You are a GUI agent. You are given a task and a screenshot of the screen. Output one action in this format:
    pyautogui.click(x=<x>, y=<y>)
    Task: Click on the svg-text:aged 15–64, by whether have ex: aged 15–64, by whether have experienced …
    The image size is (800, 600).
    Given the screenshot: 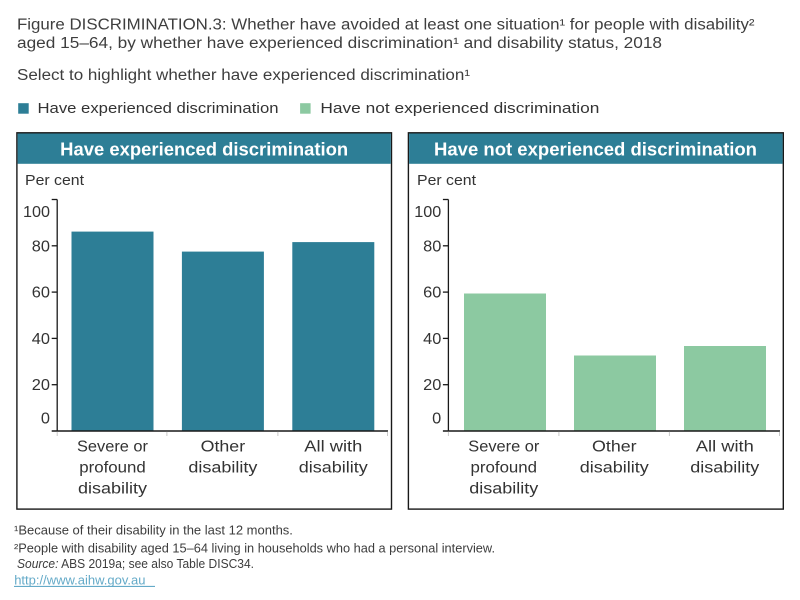 What is the action you would take?
    pyautogui.click(x=339, y=43)
    